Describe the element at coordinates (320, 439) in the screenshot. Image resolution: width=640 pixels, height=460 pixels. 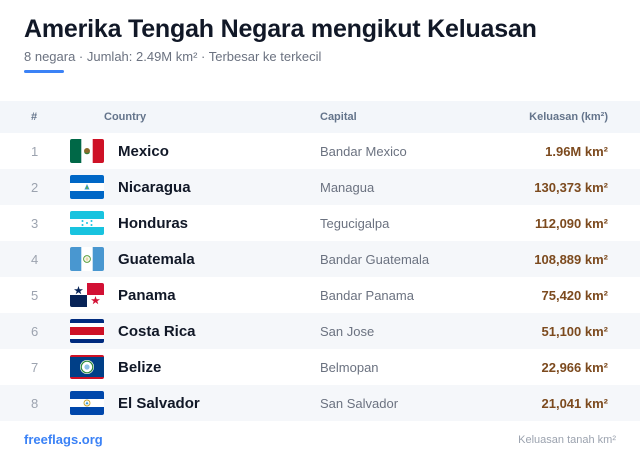
I see `footer: freeflags.org Keluasan tanah km²` at that location.